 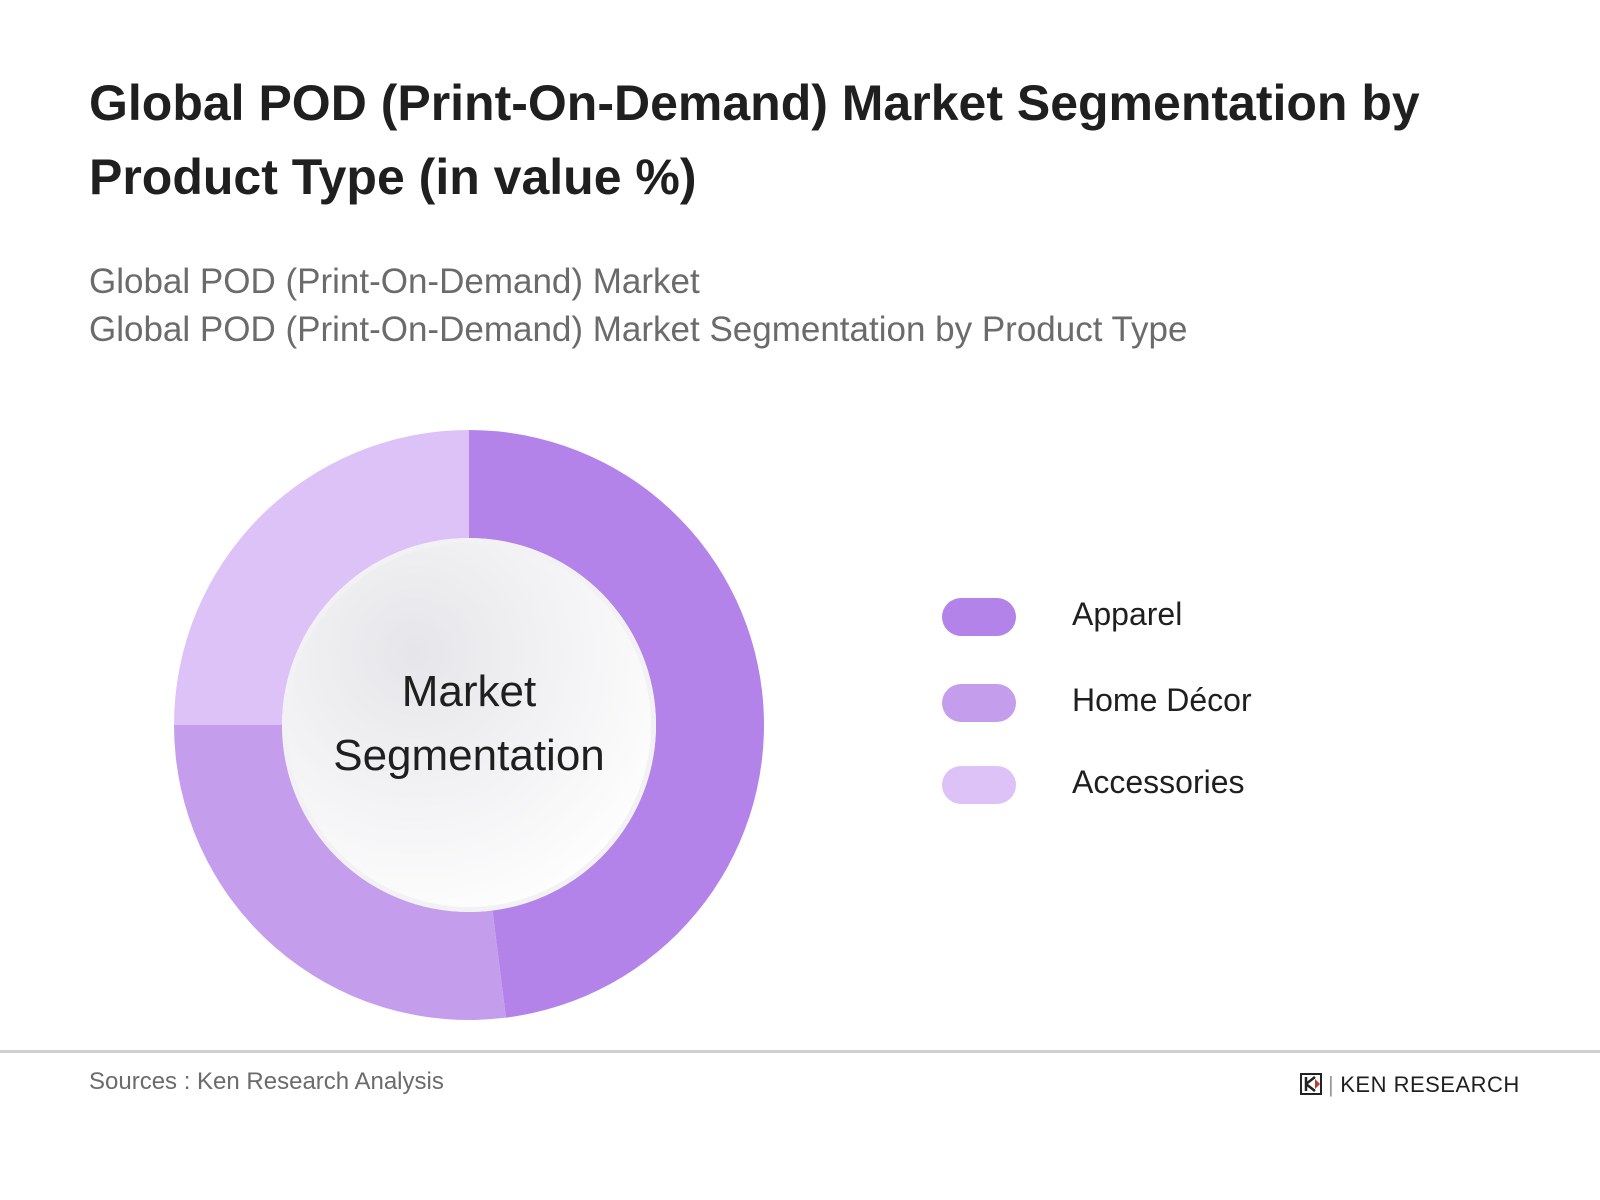 What do you see at coordinates (266, 1081) in the screenshot?
I see `source-note: Sources : Ken Research Analysis` at bounding box center [266, 1081].